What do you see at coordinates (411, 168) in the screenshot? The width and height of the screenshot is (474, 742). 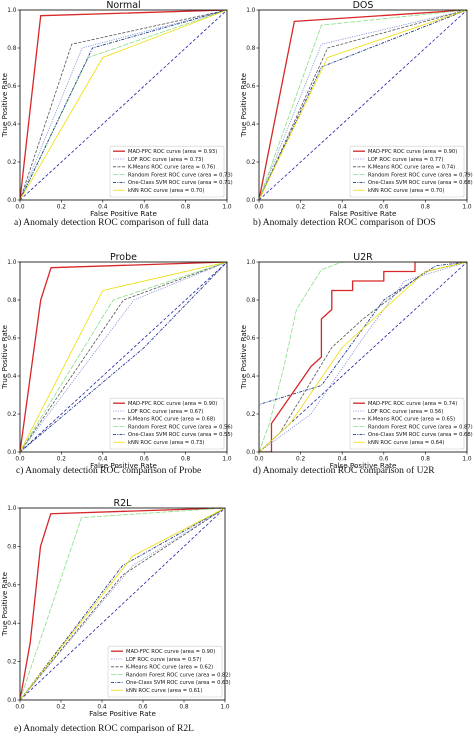 I see `legend-entry: K-Means ROC curve (area = 0.74)` at bounding box center [411, 168].